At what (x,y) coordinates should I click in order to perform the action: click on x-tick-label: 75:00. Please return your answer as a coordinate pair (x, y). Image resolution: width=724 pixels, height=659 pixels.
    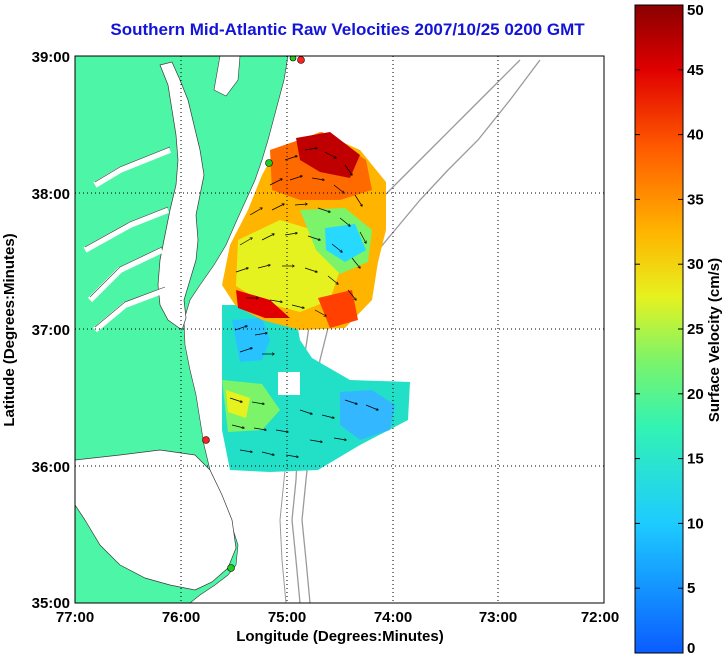
    Looking at the image, I should click on (287, 617).